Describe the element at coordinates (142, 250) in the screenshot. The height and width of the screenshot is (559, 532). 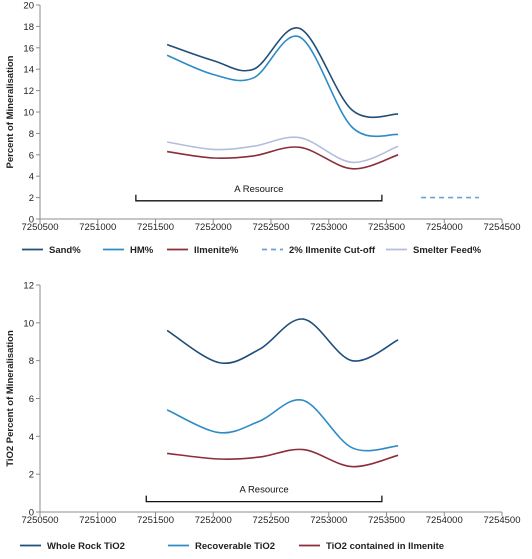
I see `legend-label: HM%` at that location.